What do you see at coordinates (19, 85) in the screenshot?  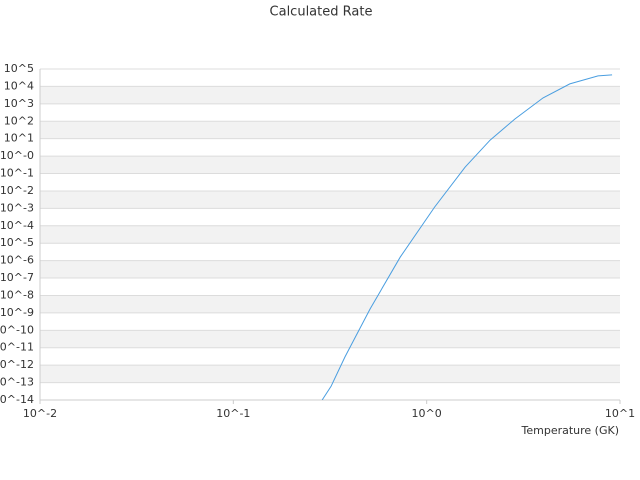 I see `y-tick-label: 10^4` at bounding box center [19, 85].